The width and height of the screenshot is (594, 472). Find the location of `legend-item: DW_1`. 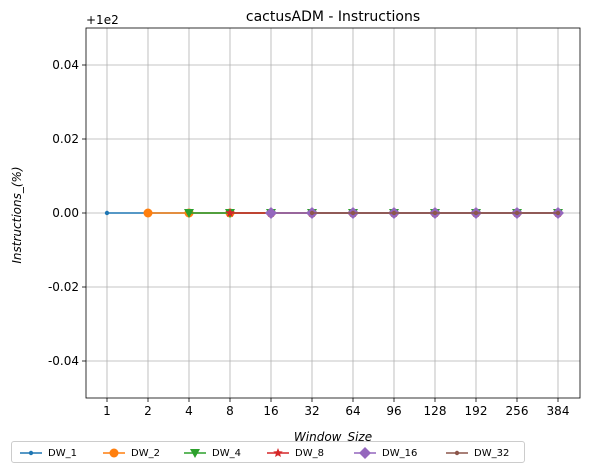

legend-item: DW_1 is located at coordinates (48, 453).